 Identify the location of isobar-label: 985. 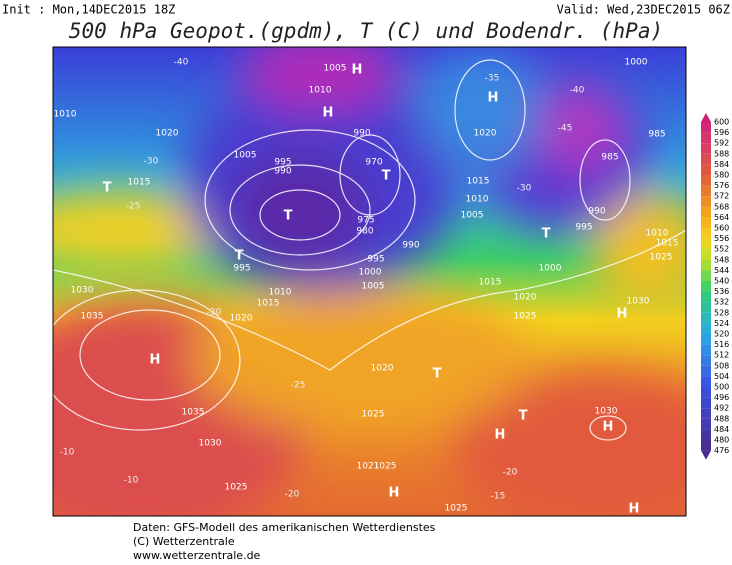
(609, 158).